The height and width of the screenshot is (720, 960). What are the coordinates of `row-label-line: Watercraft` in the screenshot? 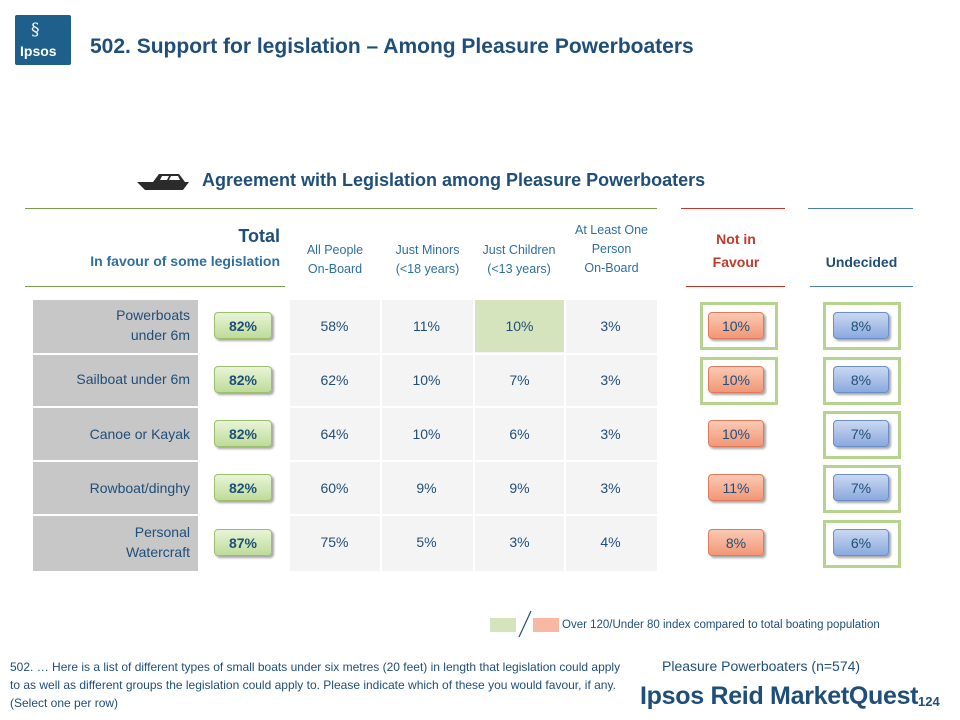 It's located at (157, 552).